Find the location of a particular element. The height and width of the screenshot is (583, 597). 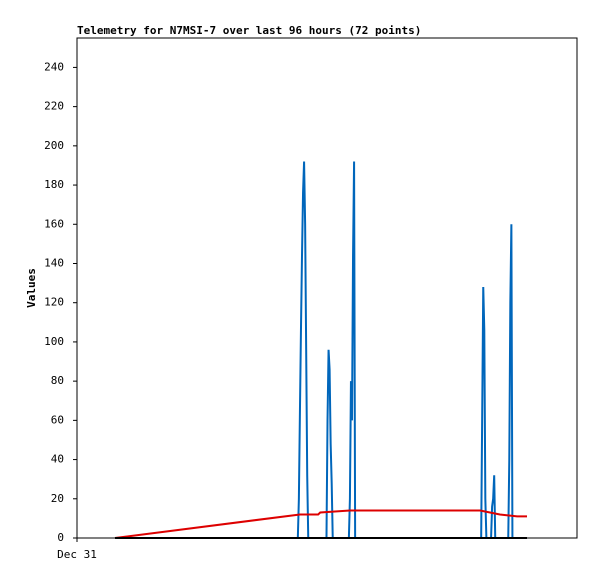

y-tick-label: 240 is located at coordinates (54, 66).